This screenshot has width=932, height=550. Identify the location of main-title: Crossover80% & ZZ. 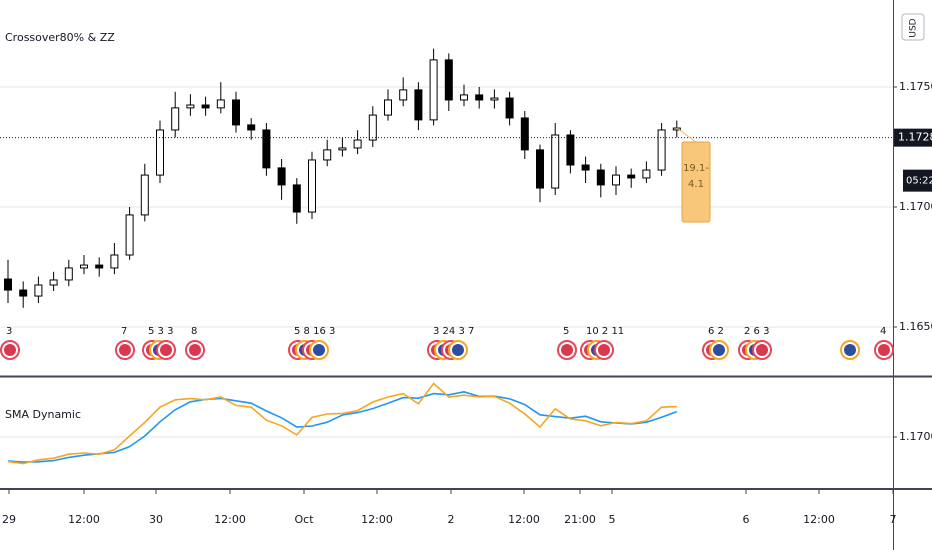
(60, 37).